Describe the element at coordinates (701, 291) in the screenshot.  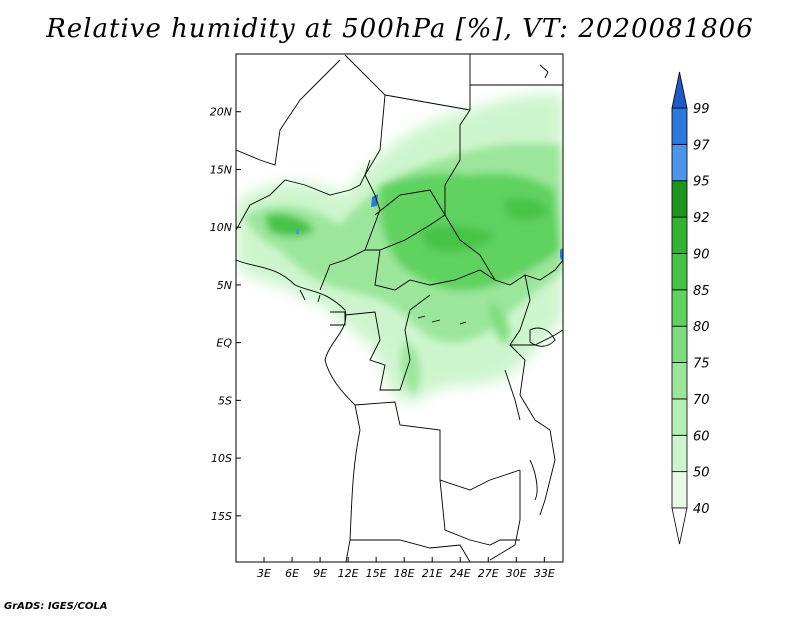
I see `colorbar-label: 85` at that location.